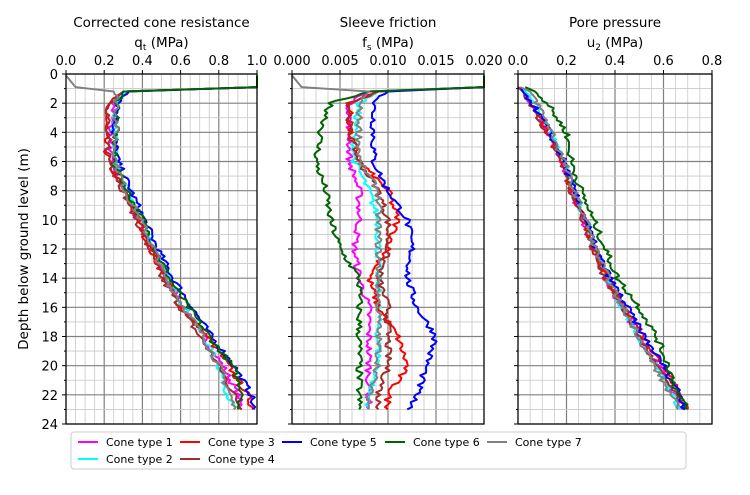  What do you see at coordinates (49, 250) in the screenshot?
I see `y-tick-label: 12` at bounding box center [49, 250].